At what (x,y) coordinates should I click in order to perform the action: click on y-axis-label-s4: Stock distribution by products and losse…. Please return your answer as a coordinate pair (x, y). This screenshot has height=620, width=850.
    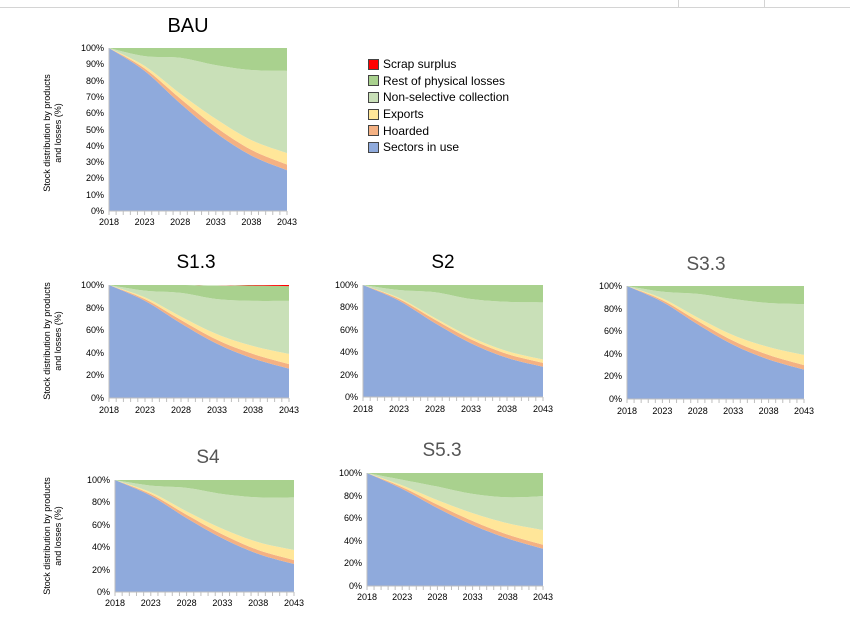
    Looking at the image, I should click on (52, 536).